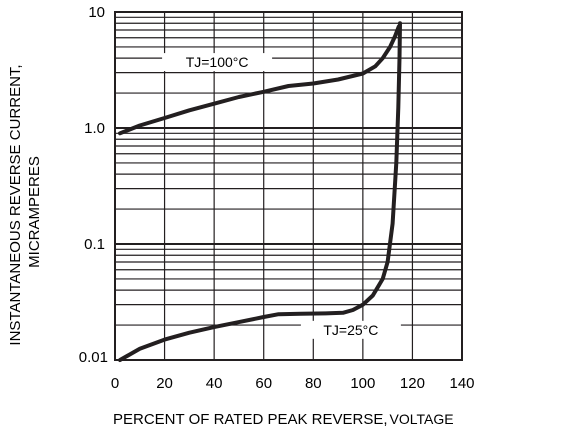 The image size is (571, 430). I want to click on x-tick-label: 100, so click(362, 383).